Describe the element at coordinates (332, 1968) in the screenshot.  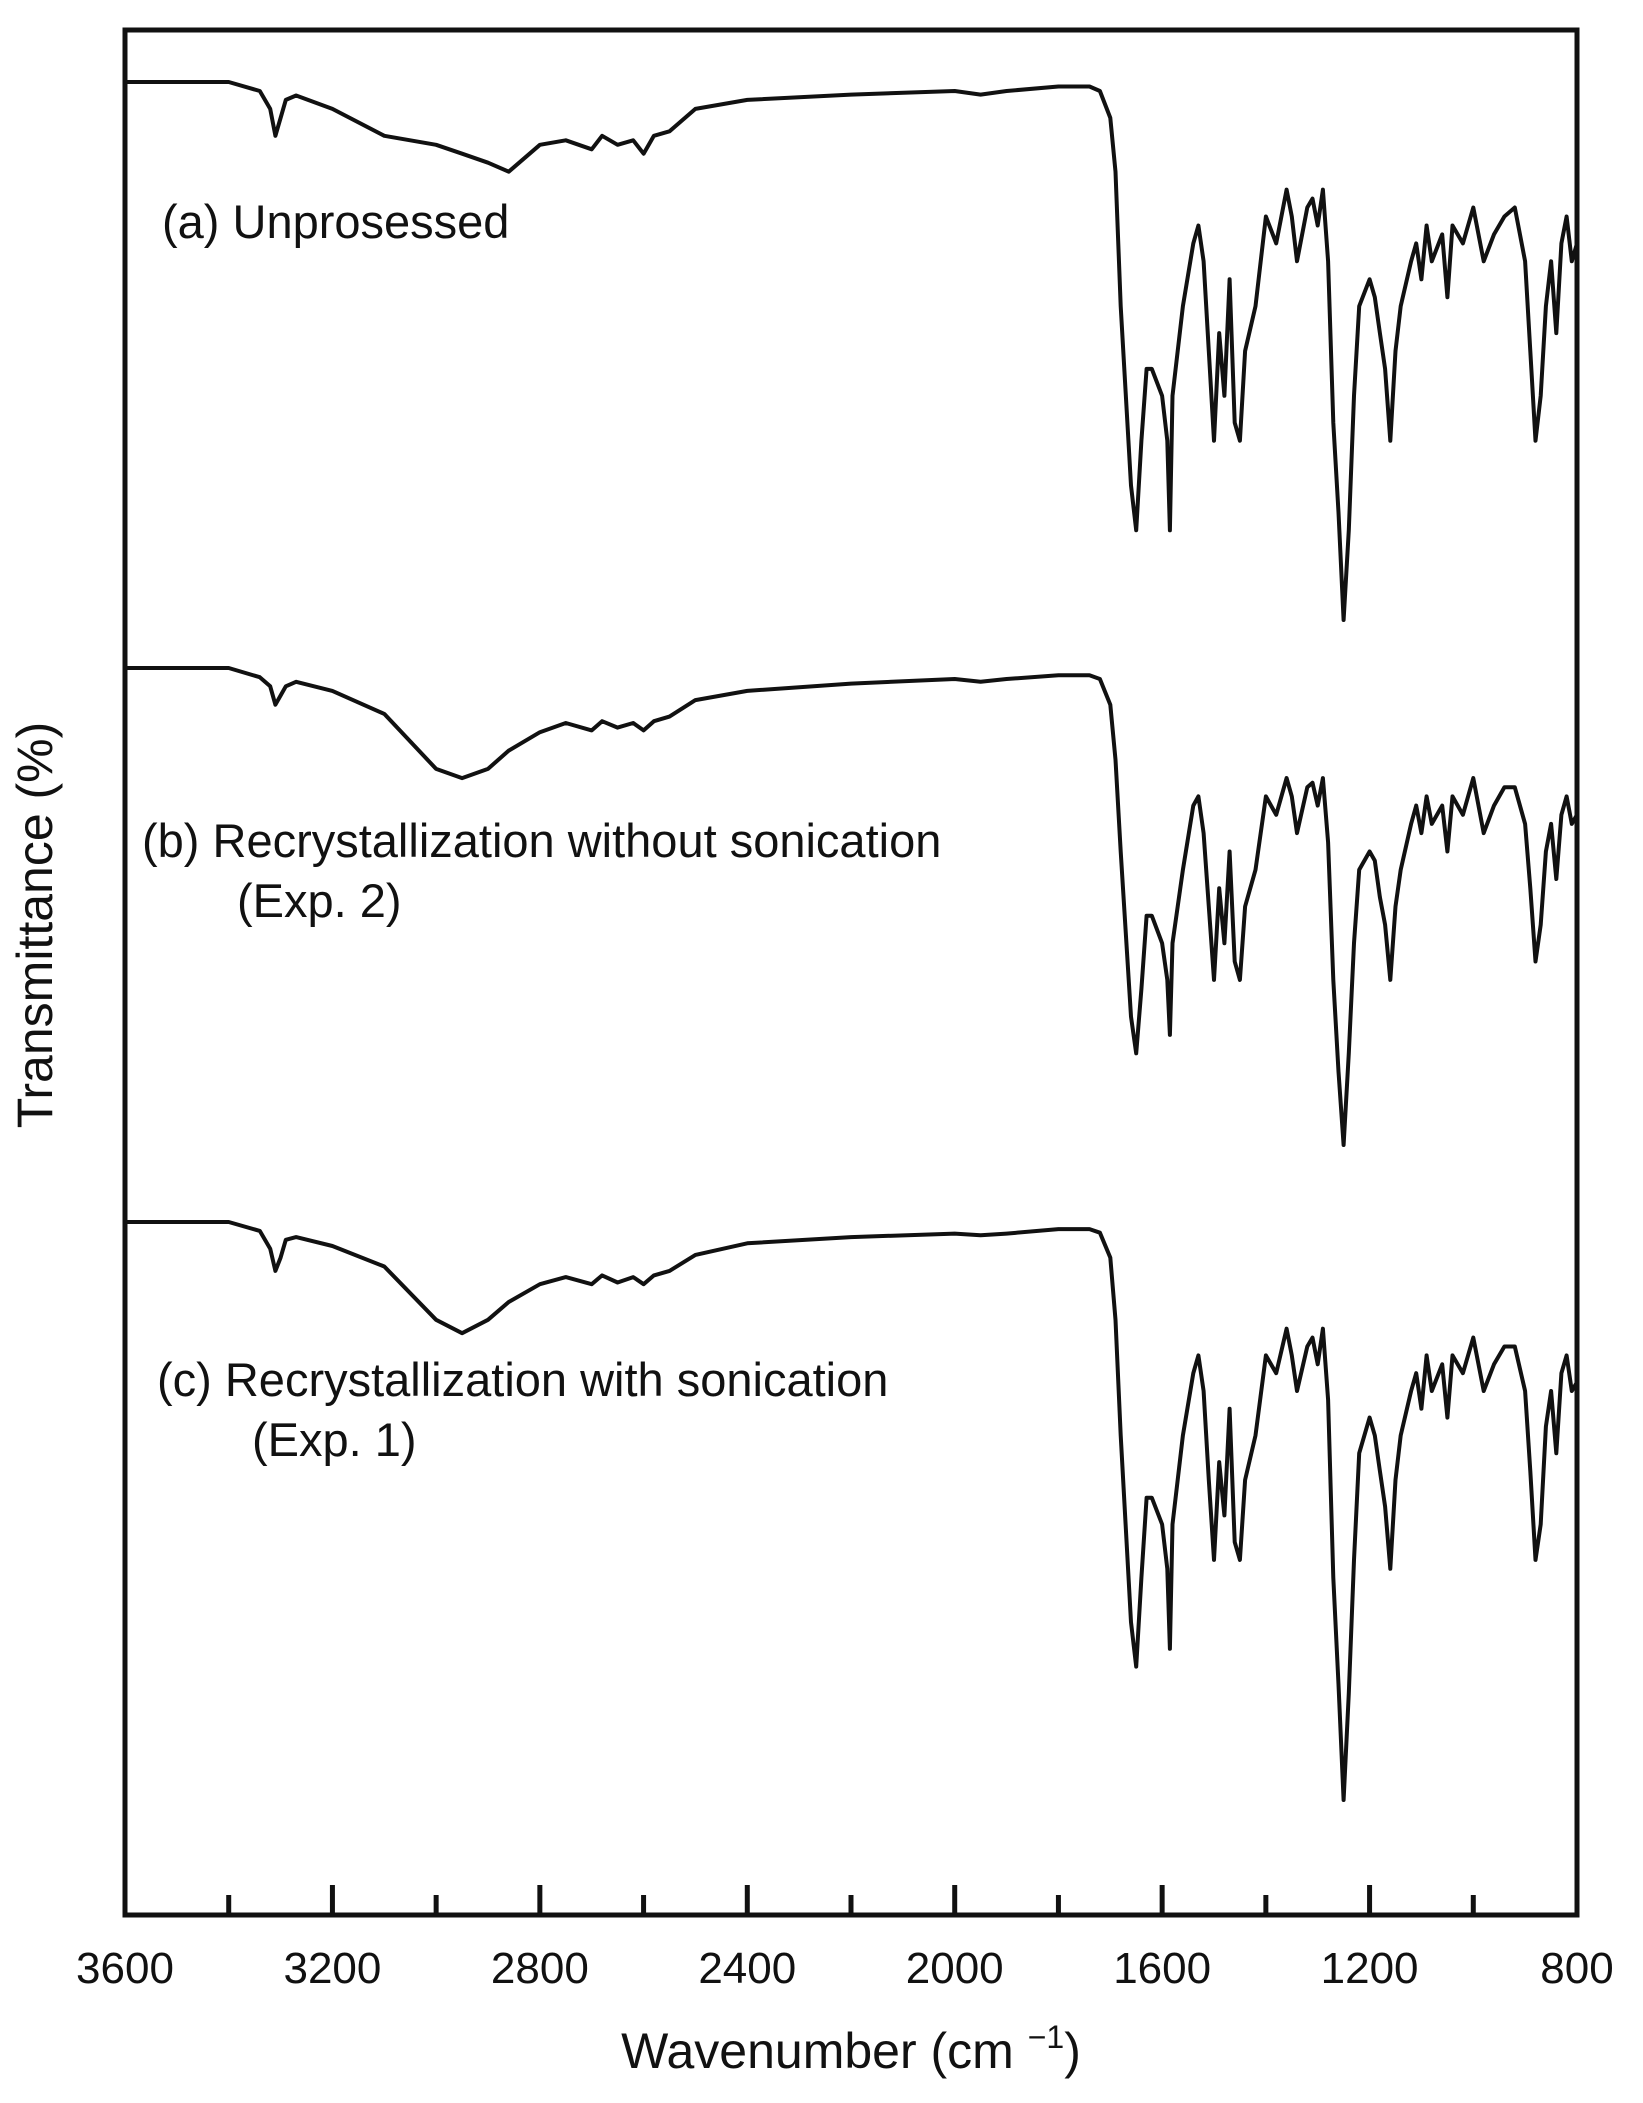
I see `x-tick-label-3200: 3200` at that location.